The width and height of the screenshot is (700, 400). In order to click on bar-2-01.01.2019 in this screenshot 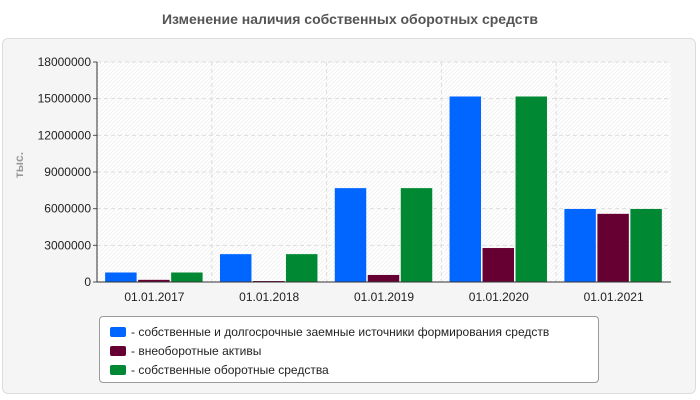, I will do `click(383, 278)`.